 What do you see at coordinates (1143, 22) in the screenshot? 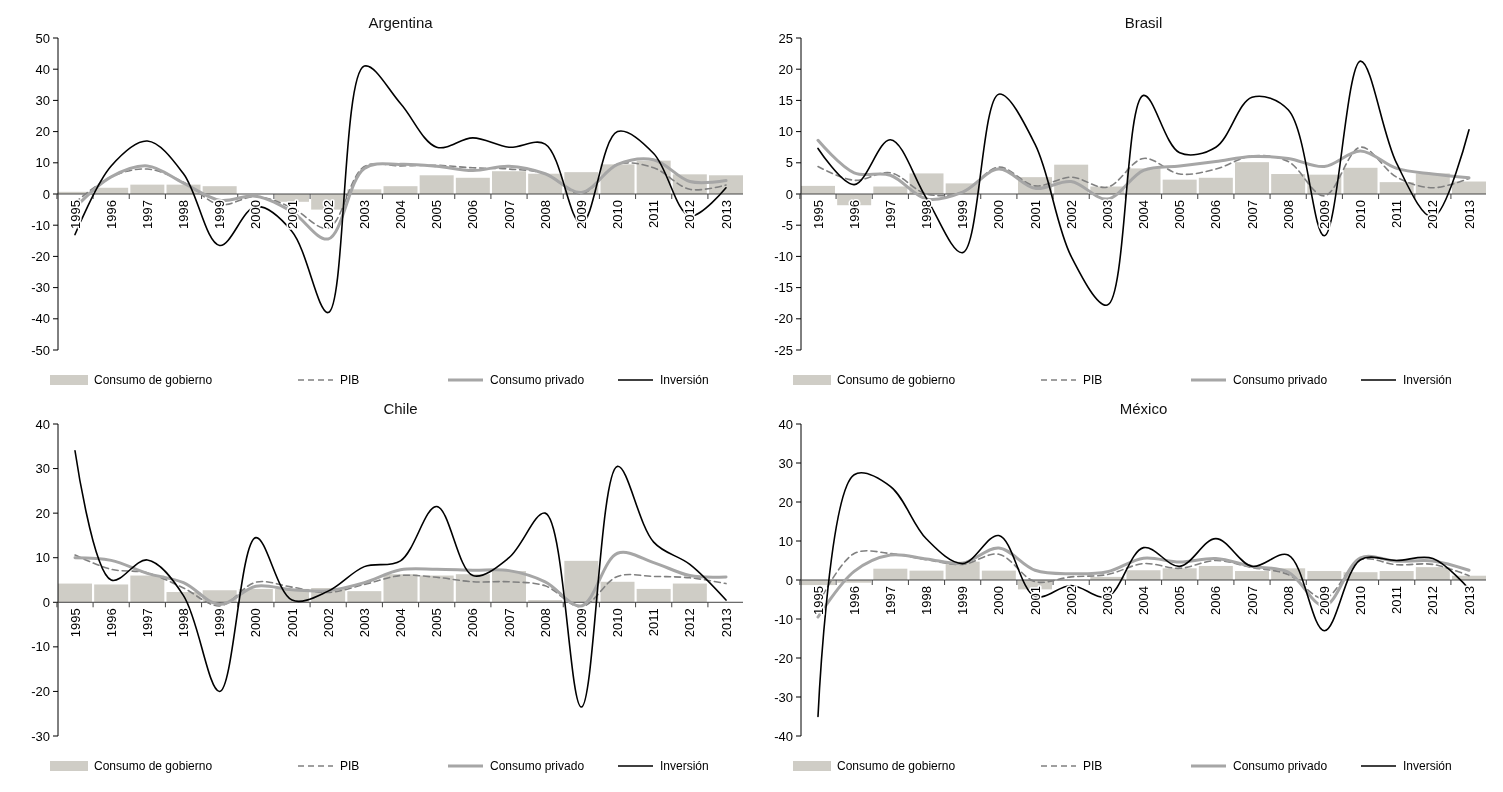
I see `chart-title: Brasil` at bounding box center [1143, 22].